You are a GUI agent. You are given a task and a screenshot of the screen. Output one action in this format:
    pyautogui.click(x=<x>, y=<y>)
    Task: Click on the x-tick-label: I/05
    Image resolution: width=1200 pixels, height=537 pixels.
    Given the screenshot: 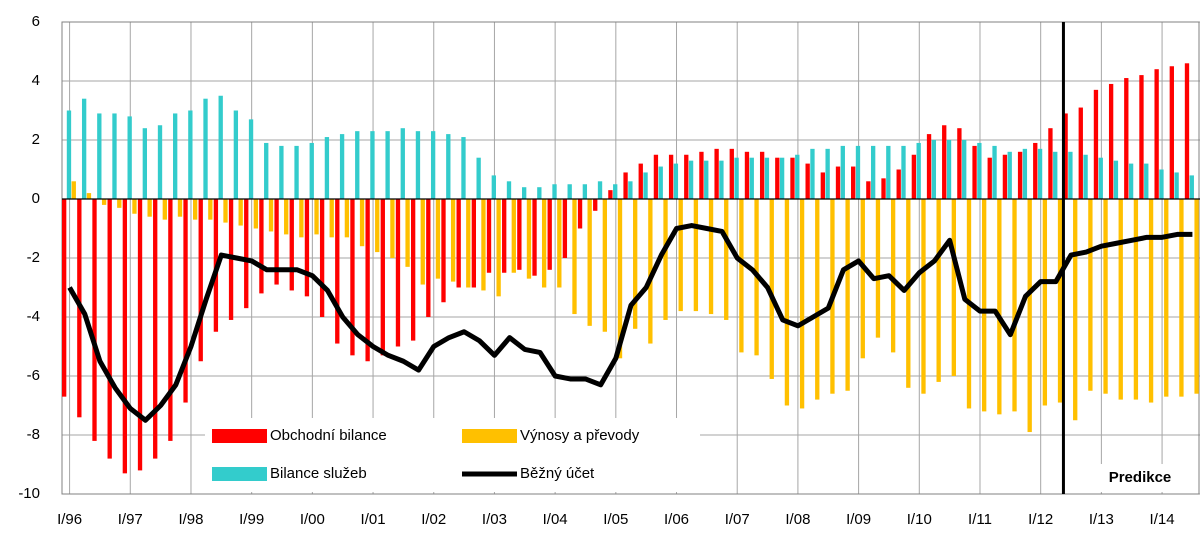 What is the action you would take?
    pyautogui.click(x=615, y=519)
    